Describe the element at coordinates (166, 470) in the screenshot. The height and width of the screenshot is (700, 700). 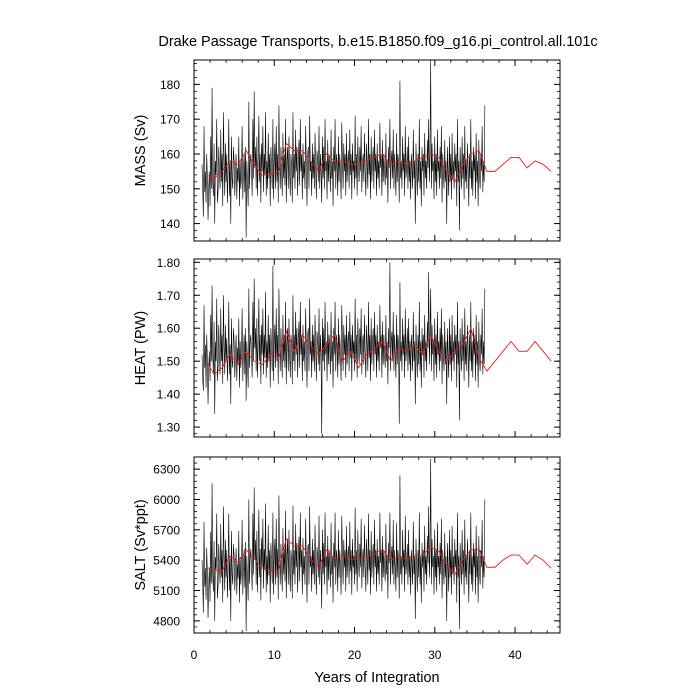
I see `y-tick-label: 6300` at that location.